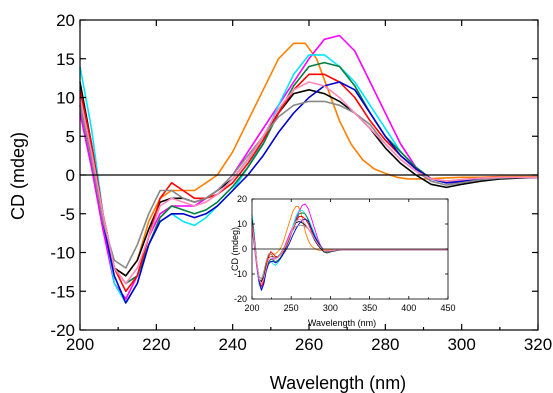  What do you see at coordinates (369, 308) in the screenshot?
I see `inset-x-tick-label: 350` at bounding box center [369, 308].